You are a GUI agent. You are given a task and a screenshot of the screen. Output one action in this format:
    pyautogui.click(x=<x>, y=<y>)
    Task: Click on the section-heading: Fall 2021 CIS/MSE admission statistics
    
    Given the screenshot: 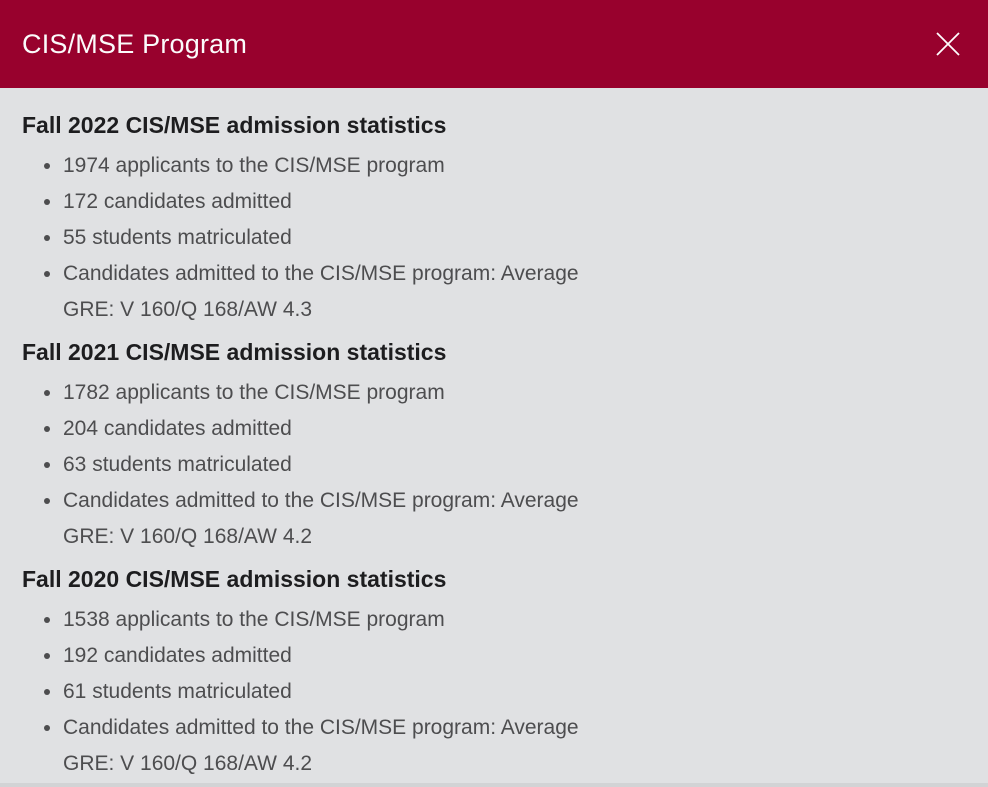 What is the action you would take?
    pyautogui.click(x=234, y=352)
    